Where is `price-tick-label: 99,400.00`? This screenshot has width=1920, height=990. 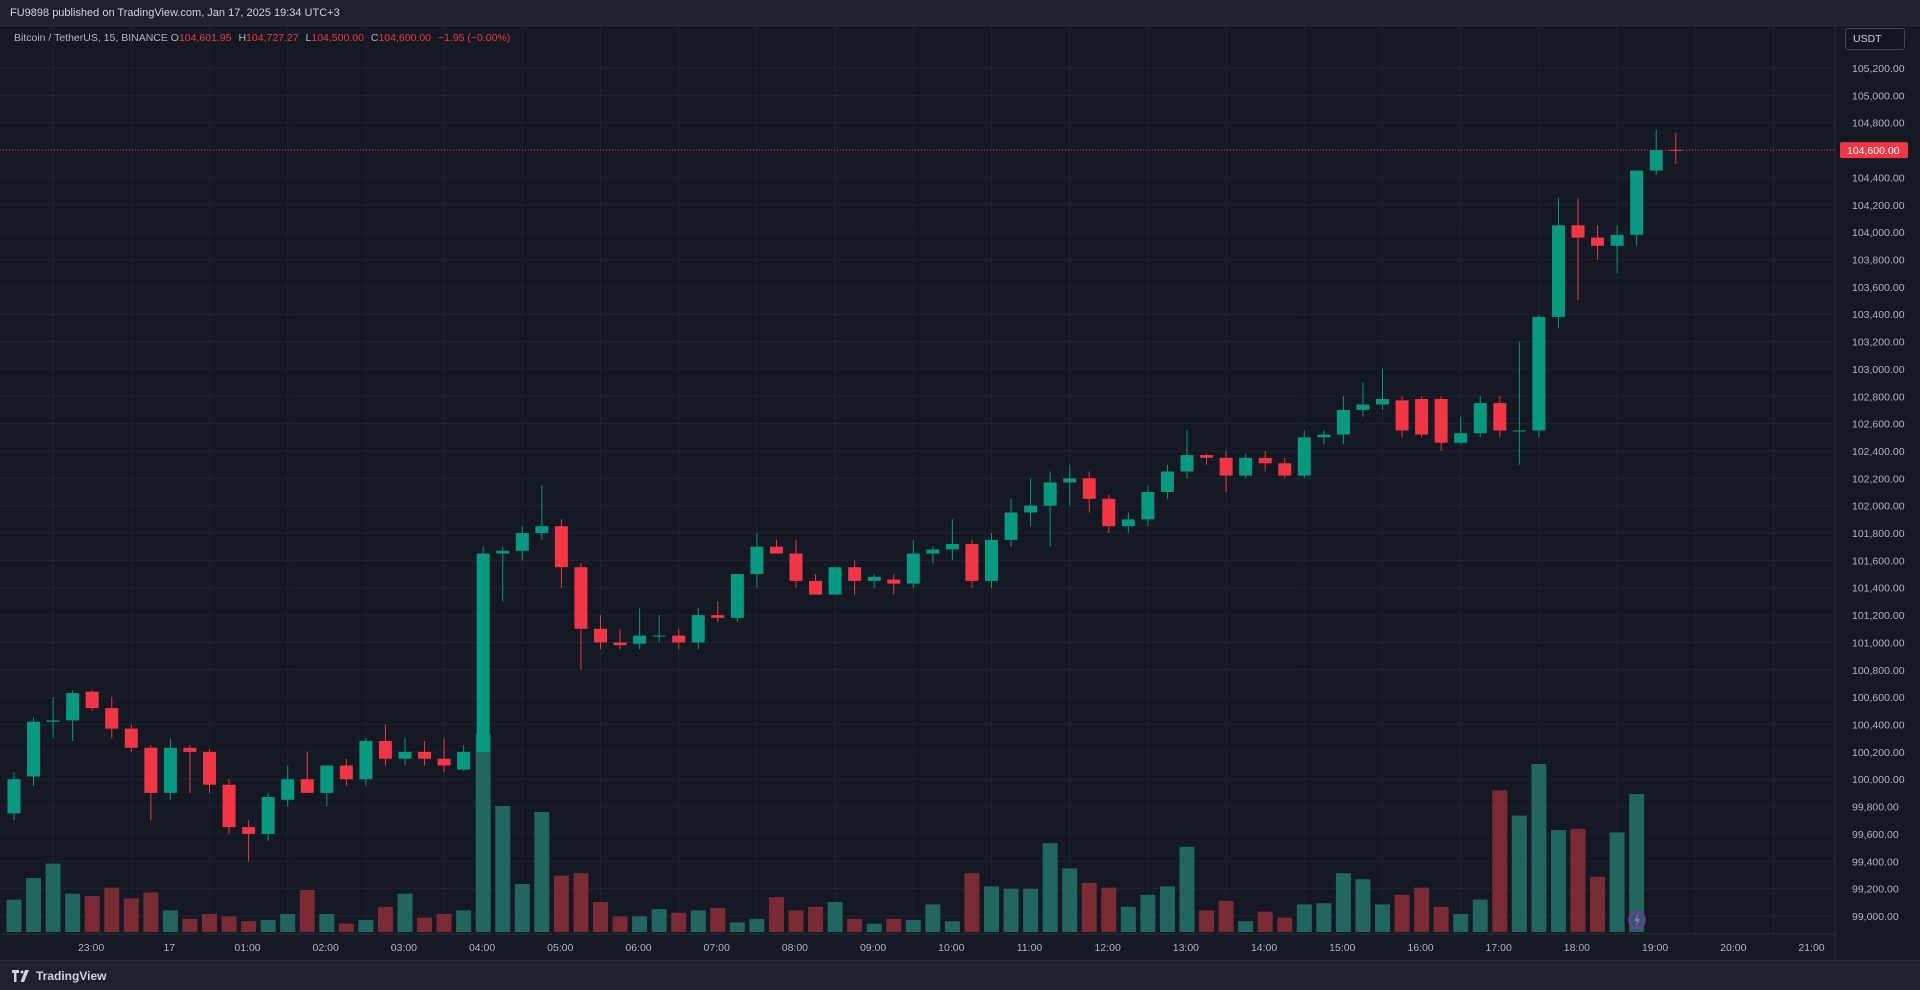 price-tick-label: 99,400.00 is located at coordinates (1875, 862).